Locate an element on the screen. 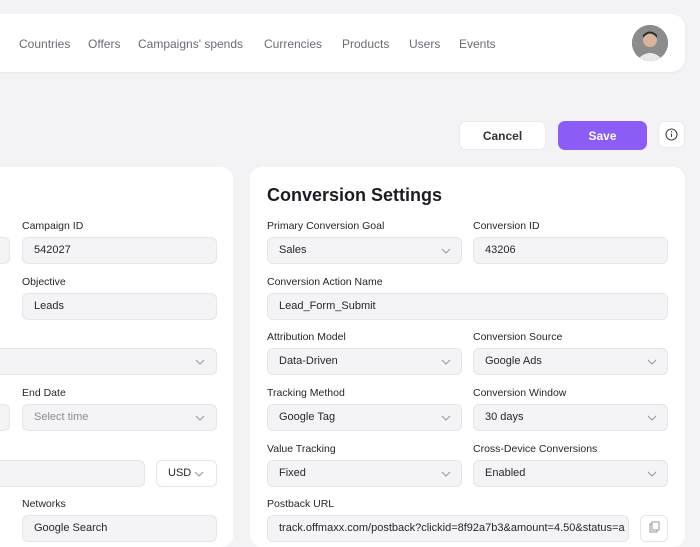 This screenshot has height=547, width=700. nav-item: Offers is located at coordinates (104, 44).